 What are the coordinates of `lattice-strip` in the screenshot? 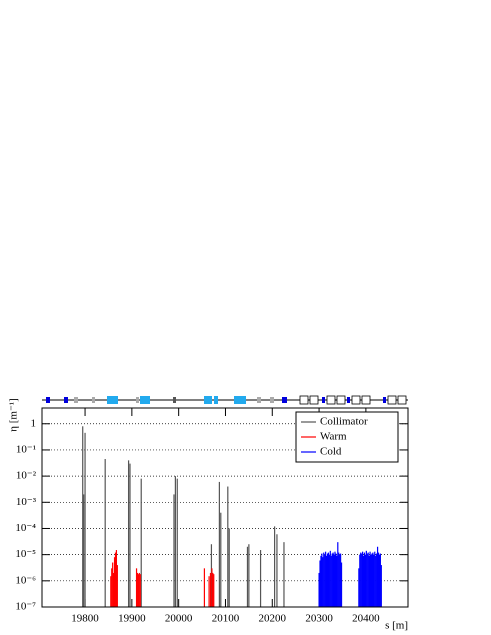 It's located at (225, 400).